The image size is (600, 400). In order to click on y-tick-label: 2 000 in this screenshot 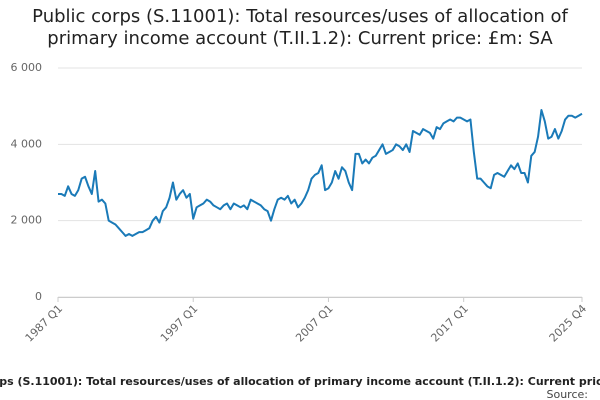, I will do `click(27, 220)`.